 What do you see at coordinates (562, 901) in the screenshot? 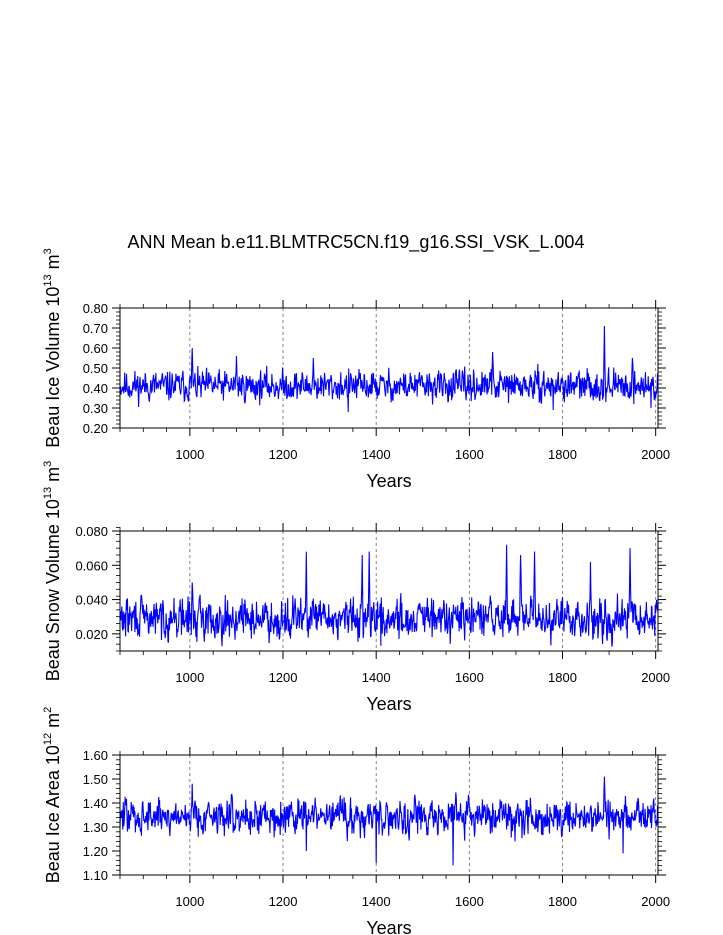
I see `ice-area-xtick-label-1800: 1800` at bounding box center [562, 901].